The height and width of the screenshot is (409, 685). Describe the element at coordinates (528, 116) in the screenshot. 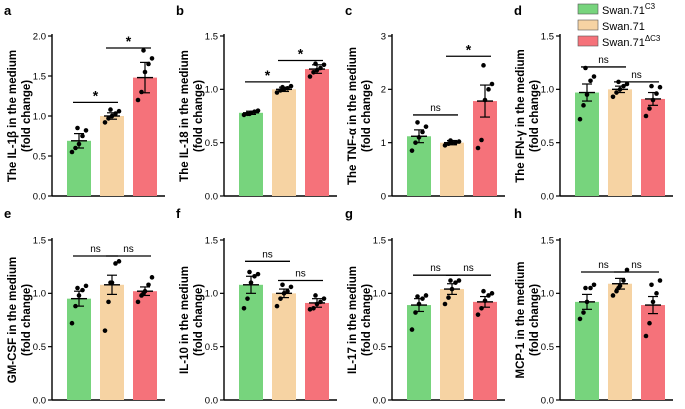

I see `y-axis-label: The IFN-γ in the medium (fold change)` at that location.